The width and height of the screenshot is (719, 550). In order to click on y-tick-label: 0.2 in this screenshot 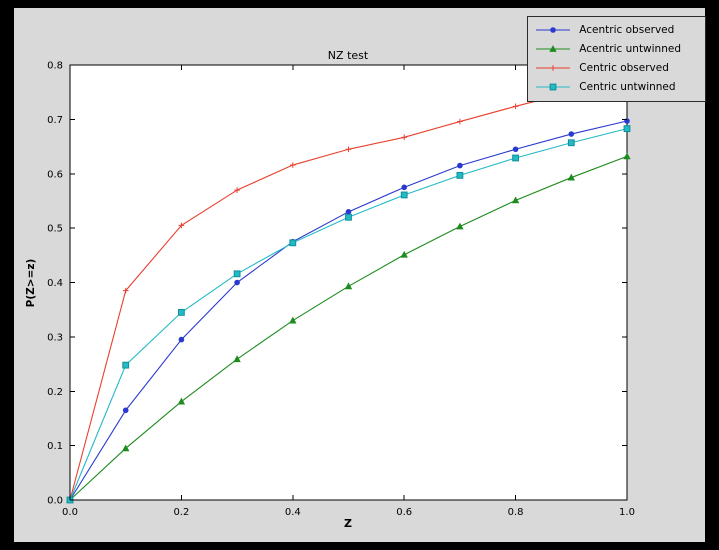, I will do `click(55, 392)`.